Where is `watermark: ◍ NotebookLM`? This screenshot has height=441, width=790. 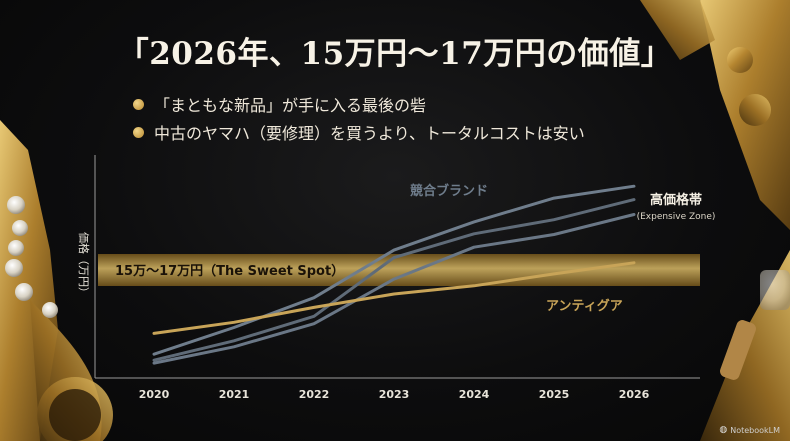
watermark: ◍ NotebookLM is located at coordinates (749, 430).